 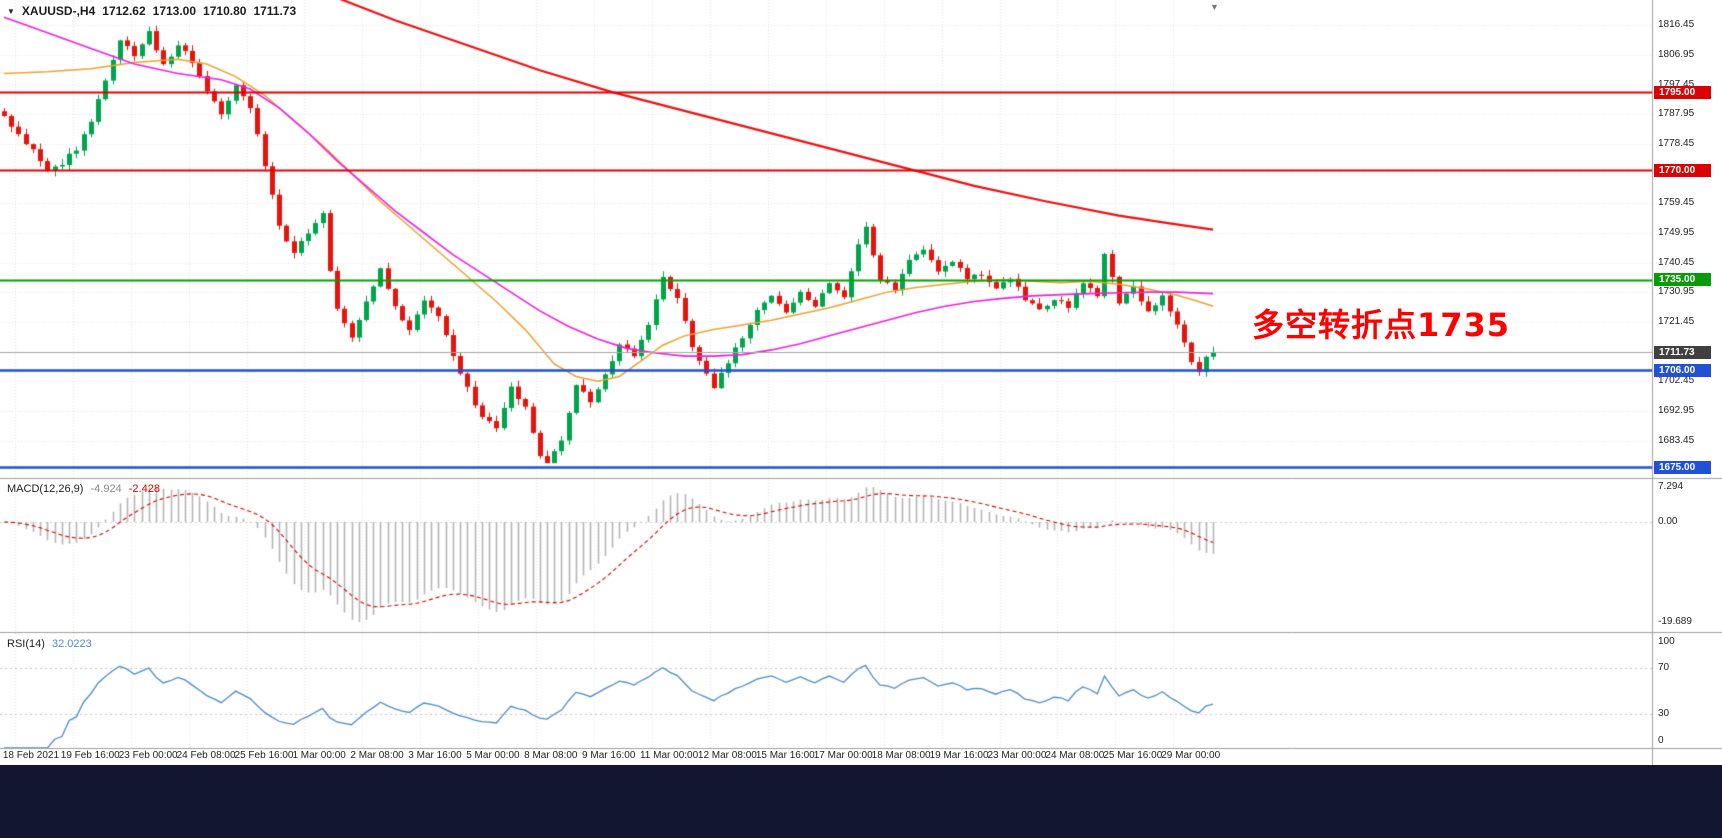 What do you see at coordinates (727, 755) in the screenshot?
I see `time-axis-label: 12 Mar 08:00` at bounding box center [727, 755].